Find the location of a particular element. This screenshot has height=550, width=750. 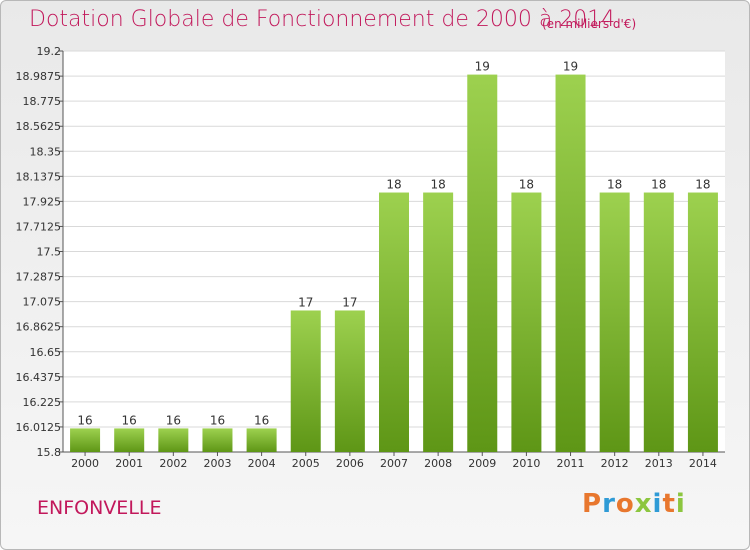

proxiti-logo: Proxiti is located at coordinates (634, 504).